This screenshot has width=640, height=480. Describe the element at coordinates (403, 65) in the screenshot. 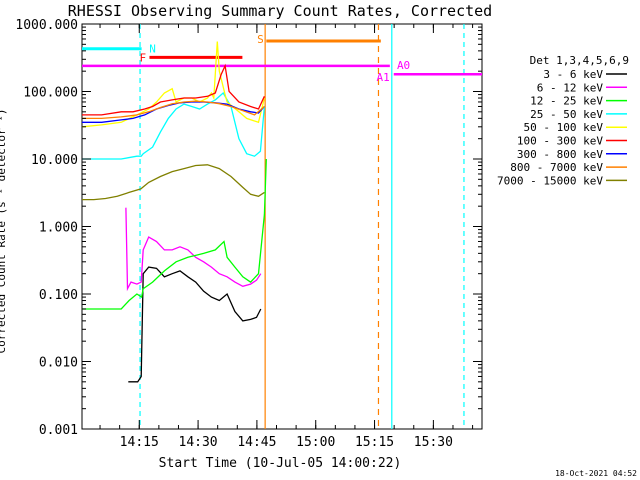

I see `annotation-label: A0` at that location.